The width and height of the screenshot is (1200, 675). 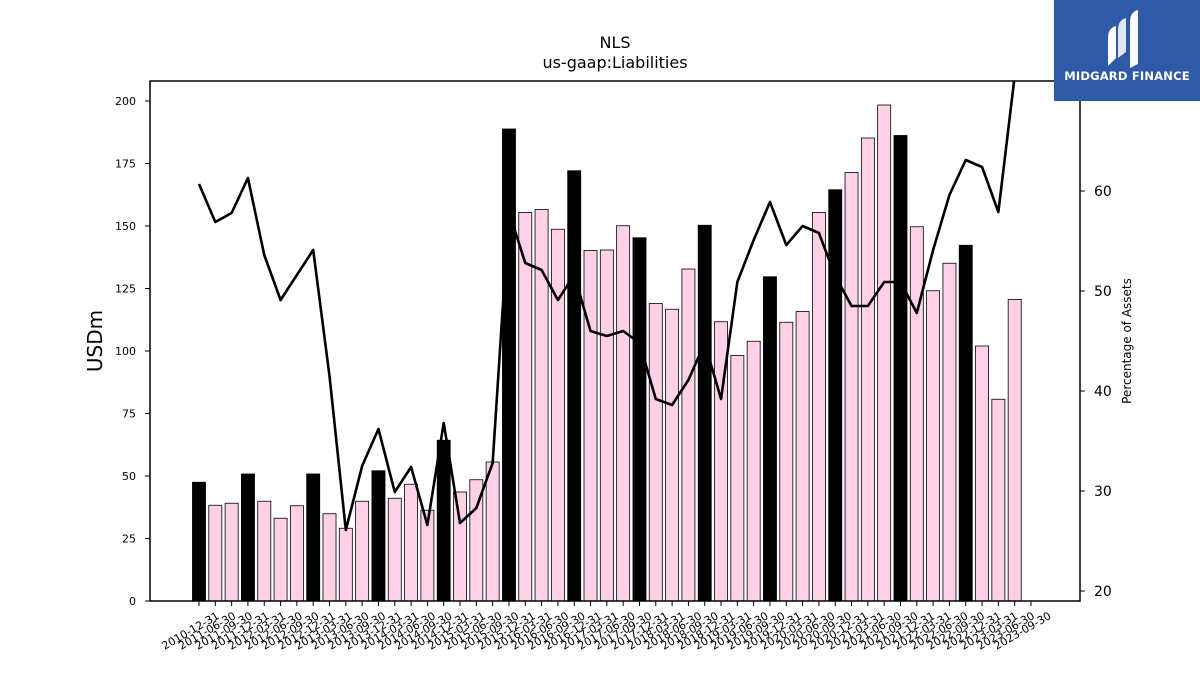 What do you see at coordinates (129, 414) in the screenshot?
I see `y-tick-label: 75` at bounding box center [129, 414].